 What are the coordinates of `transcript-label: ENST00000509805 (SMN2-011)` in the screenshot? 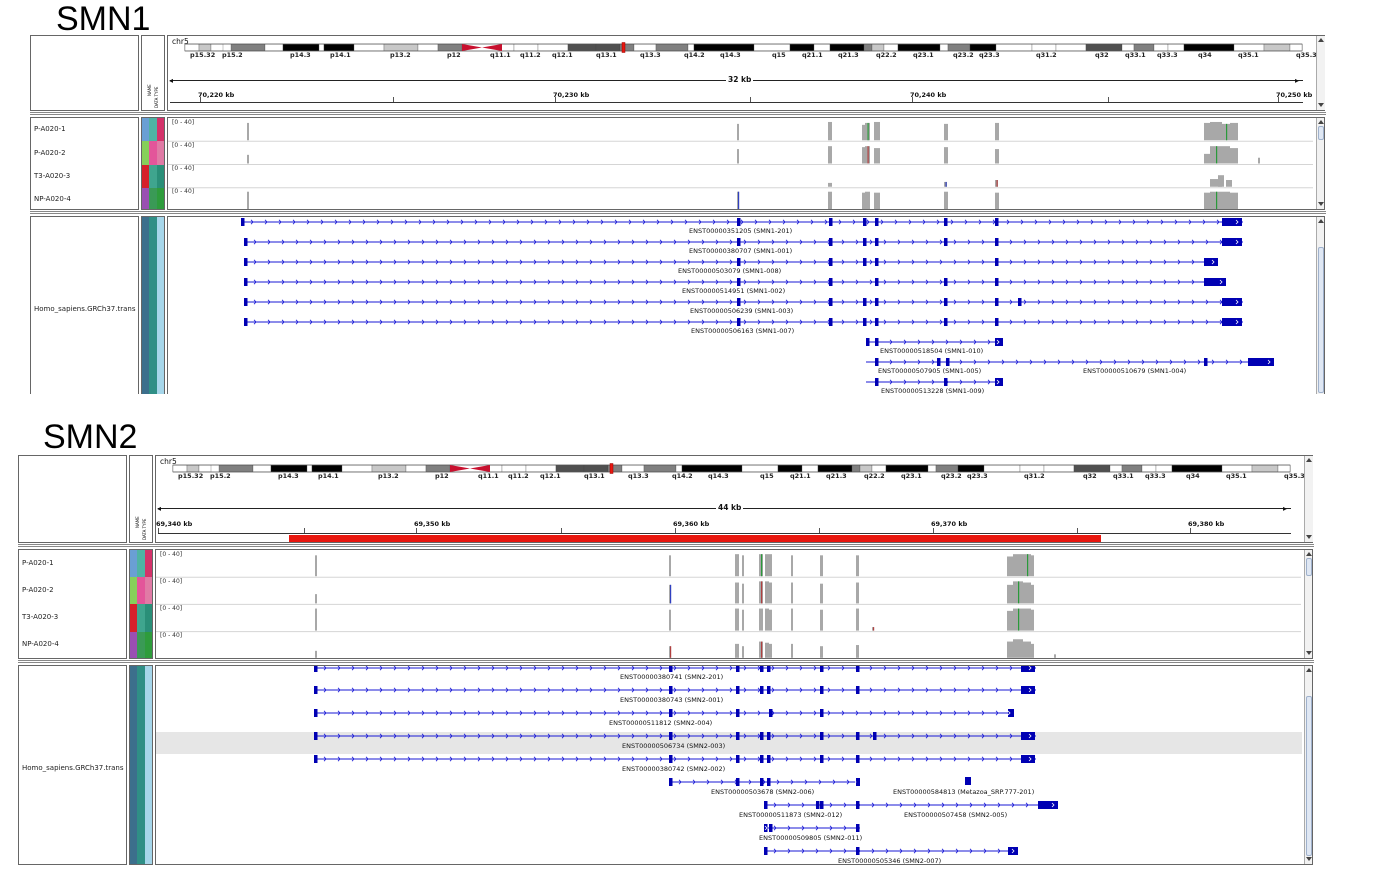 It's located at (811, 838).